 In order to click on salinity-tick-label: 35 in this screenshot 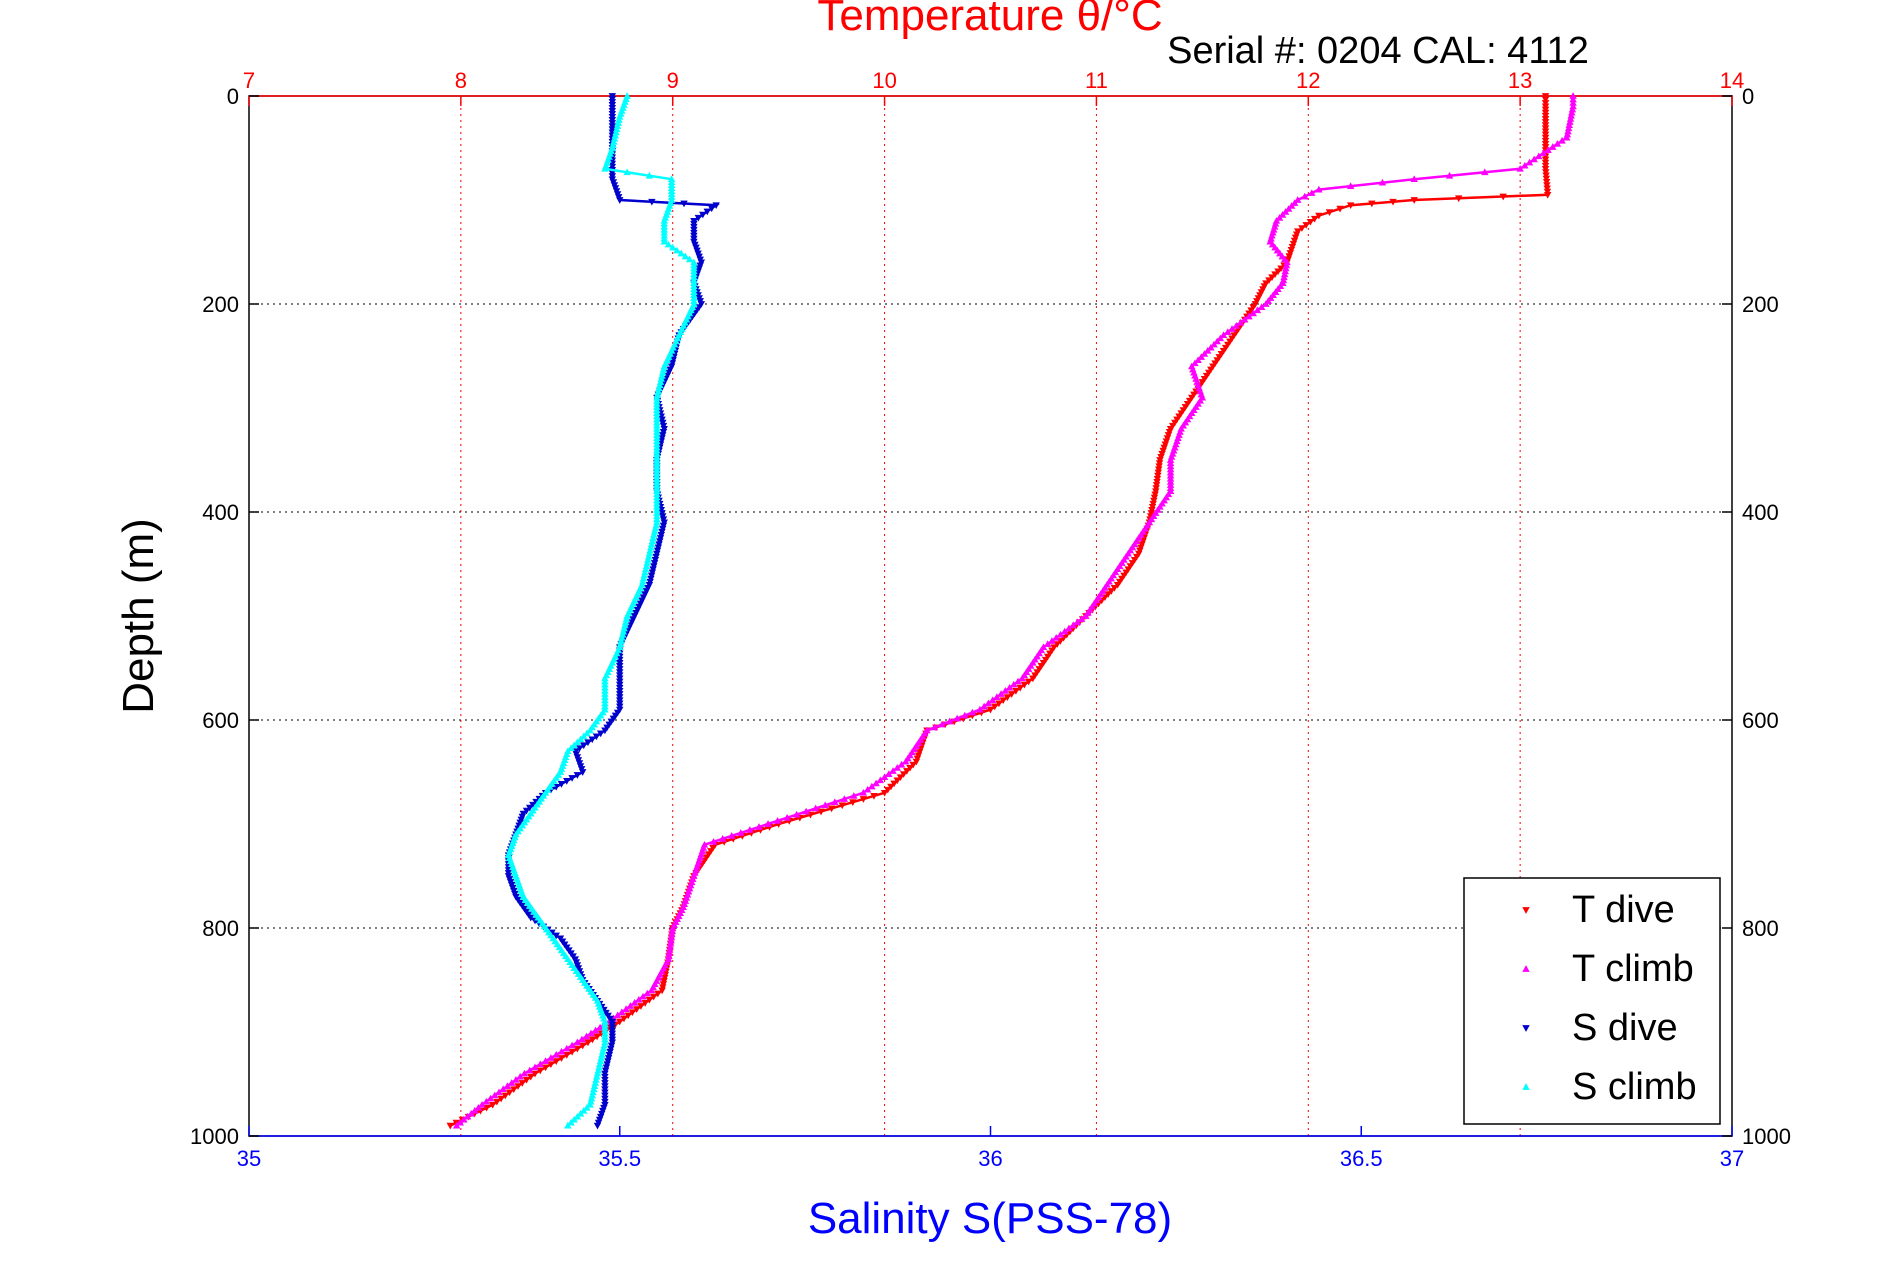, I will do `click(249, 1158)`.